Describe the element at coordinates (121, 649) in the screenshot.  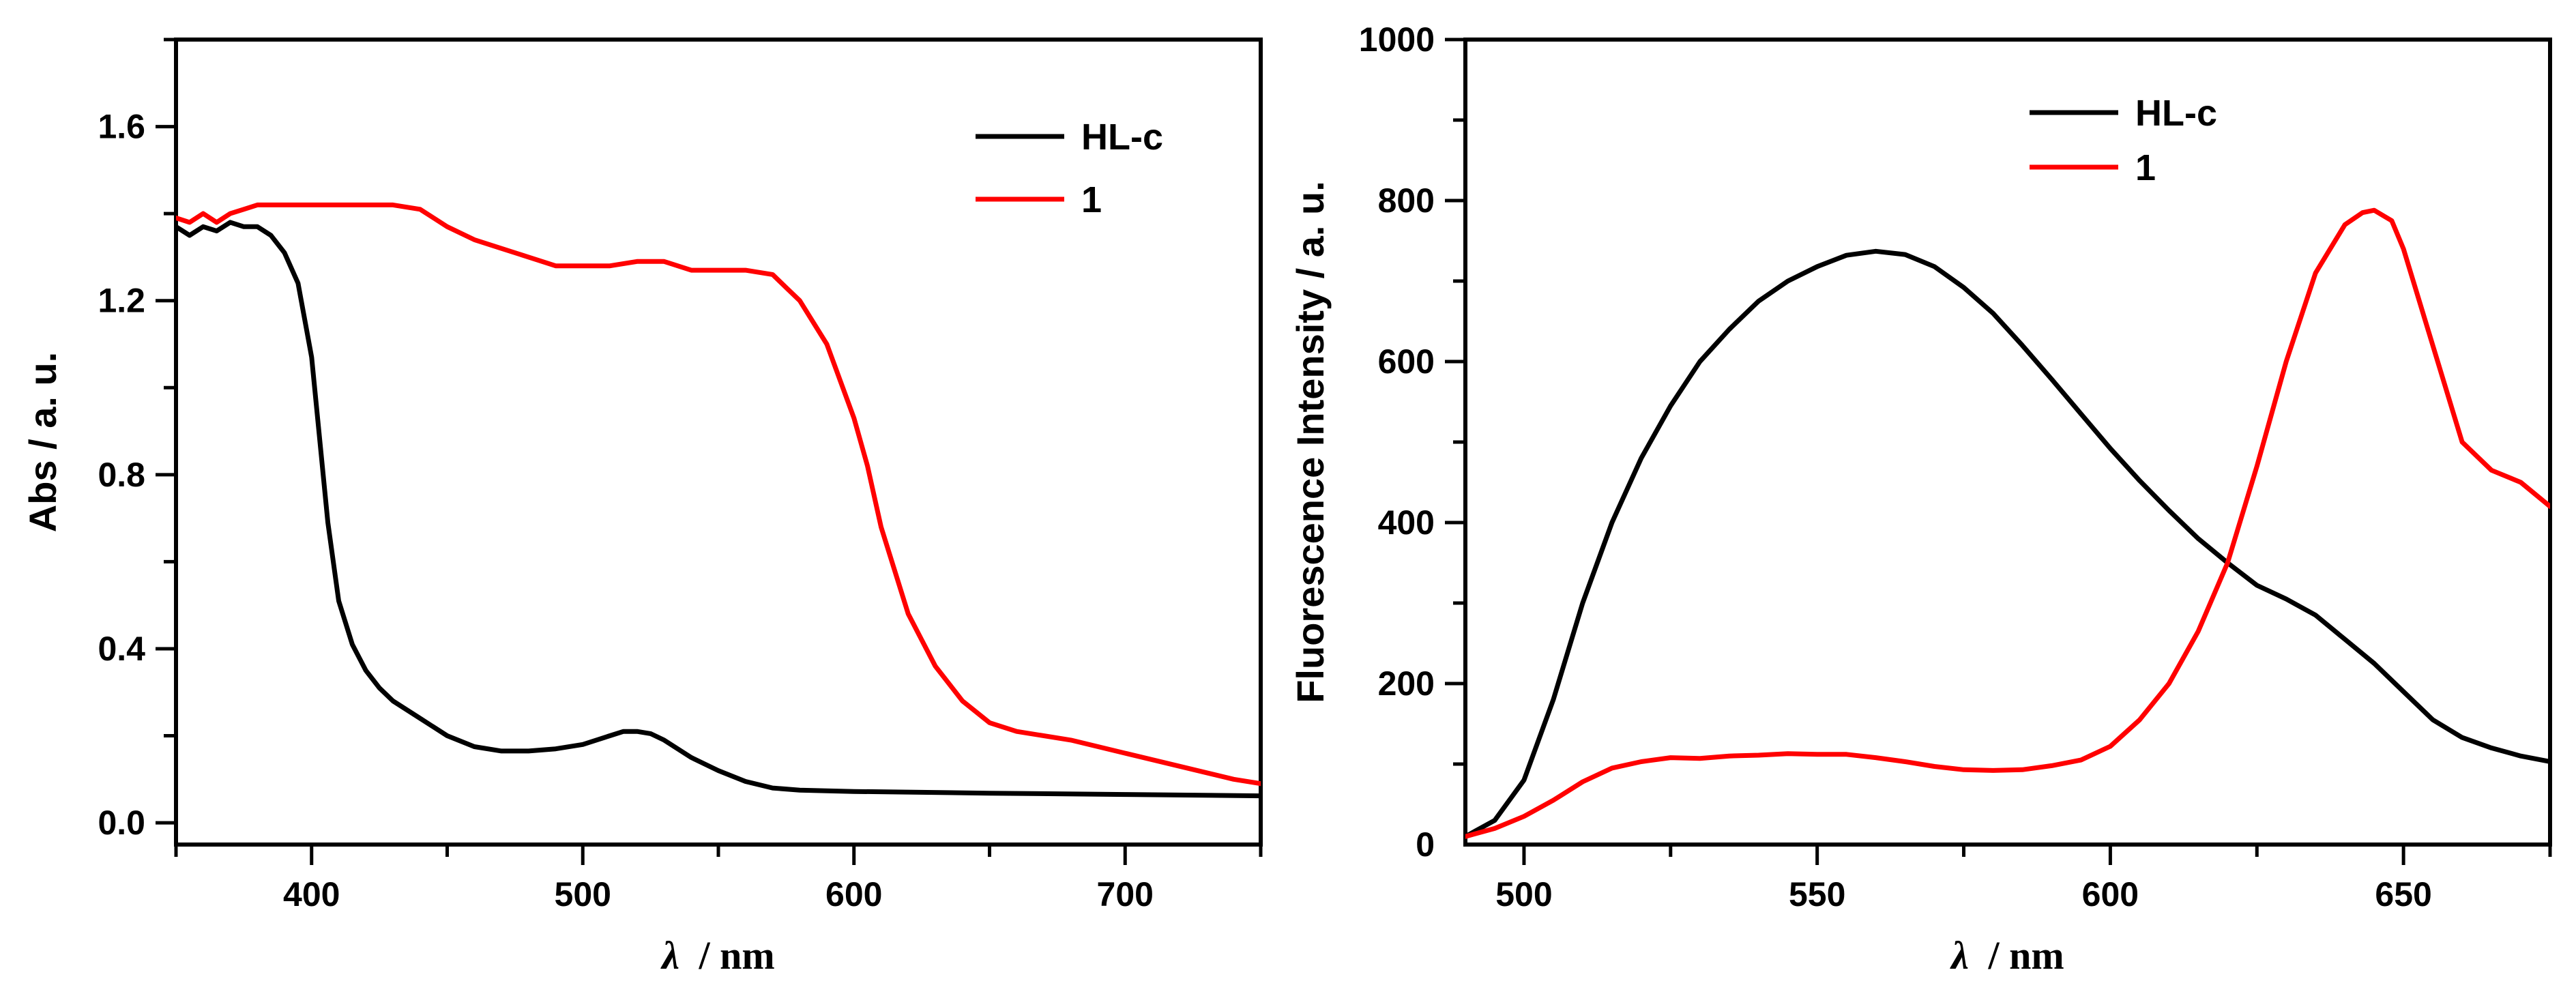
I see `abs-ytick-label: 0.4` at that location.